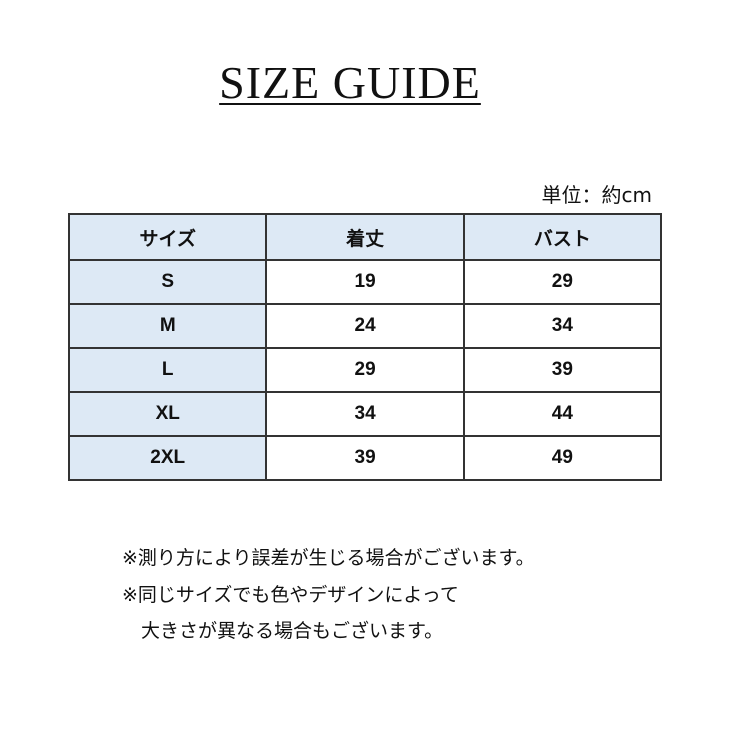 This screenshot has height=740, width=740. I want to click on cell-length: 19, so click(365, 282).